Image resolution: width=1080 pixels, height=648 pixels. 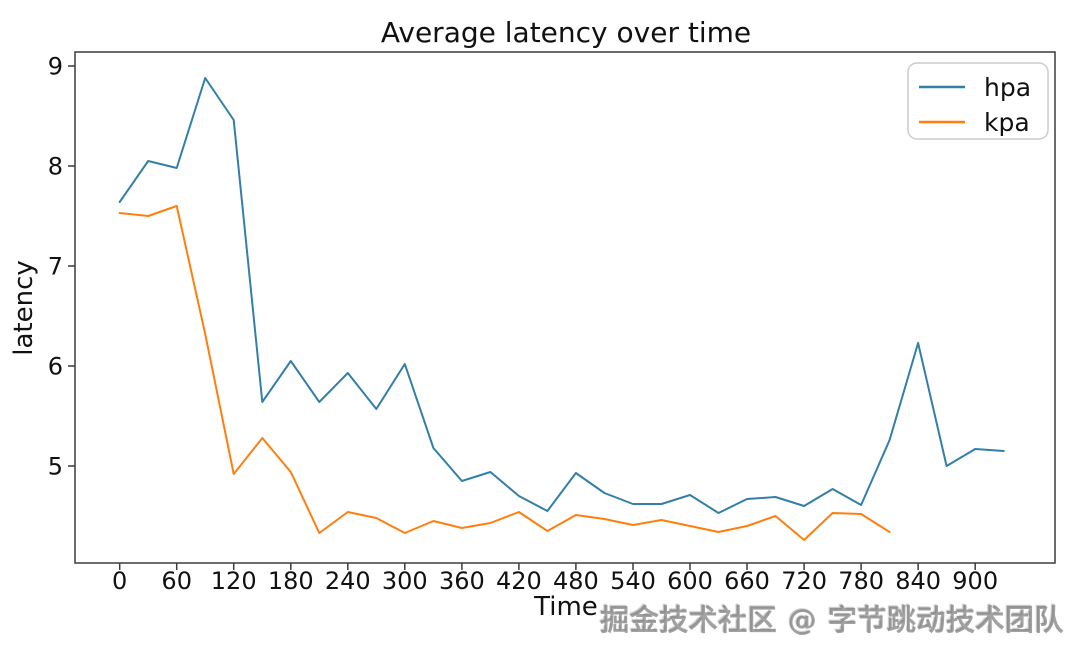 What do you see at coordinates (633, 581) in the screenshot?
I see `x-tick-label: 540` at bounding box center [633, 581].